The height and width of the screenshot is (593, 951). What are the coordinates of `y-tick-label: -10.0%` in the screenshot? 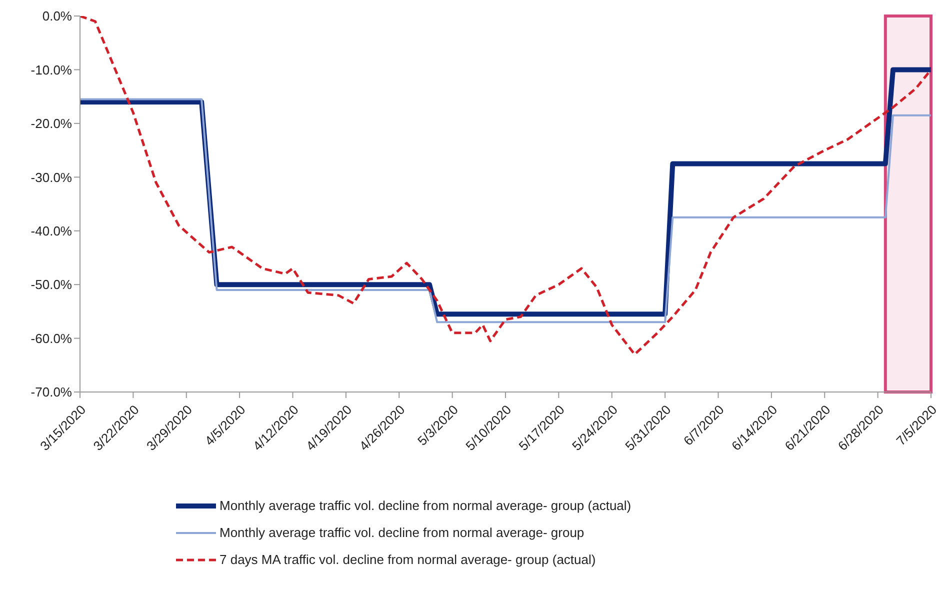 It's located at (51, 70).